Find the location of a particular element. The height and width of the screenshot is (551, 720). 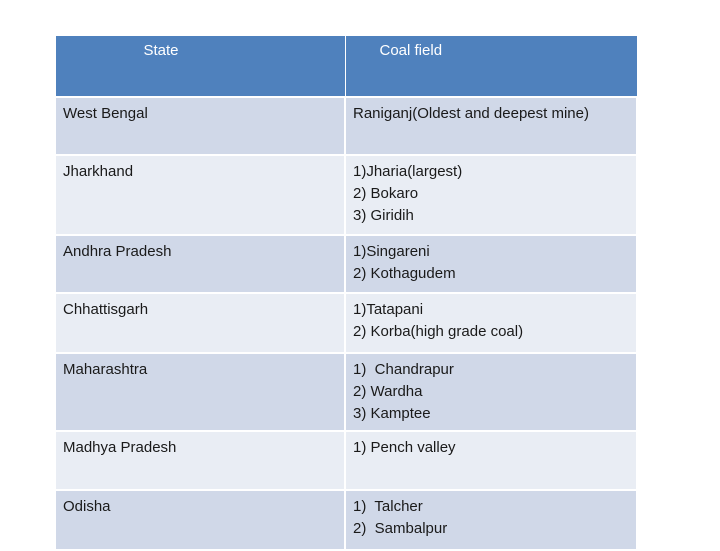

state-cell: Chhattisgarh is located at coordinates (200, 323).